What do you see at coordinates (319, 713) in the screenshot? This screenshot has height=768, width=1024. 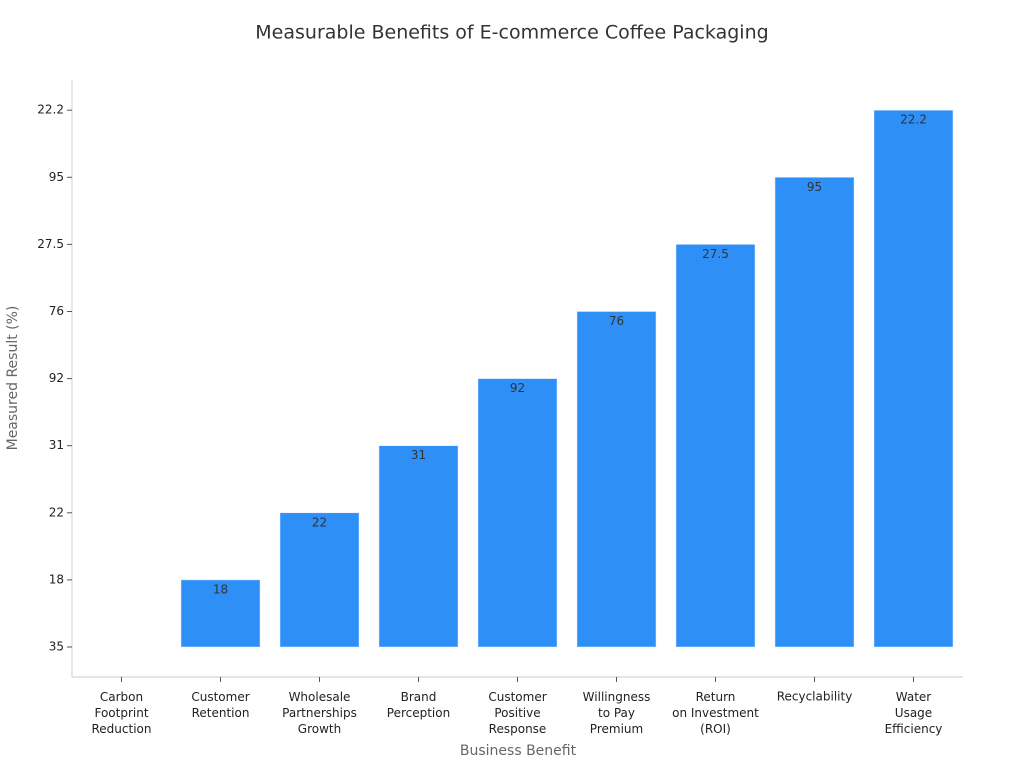 I see `x-tick-label: Wholesale Partnerships Growth` at bounding box center [319, 713].